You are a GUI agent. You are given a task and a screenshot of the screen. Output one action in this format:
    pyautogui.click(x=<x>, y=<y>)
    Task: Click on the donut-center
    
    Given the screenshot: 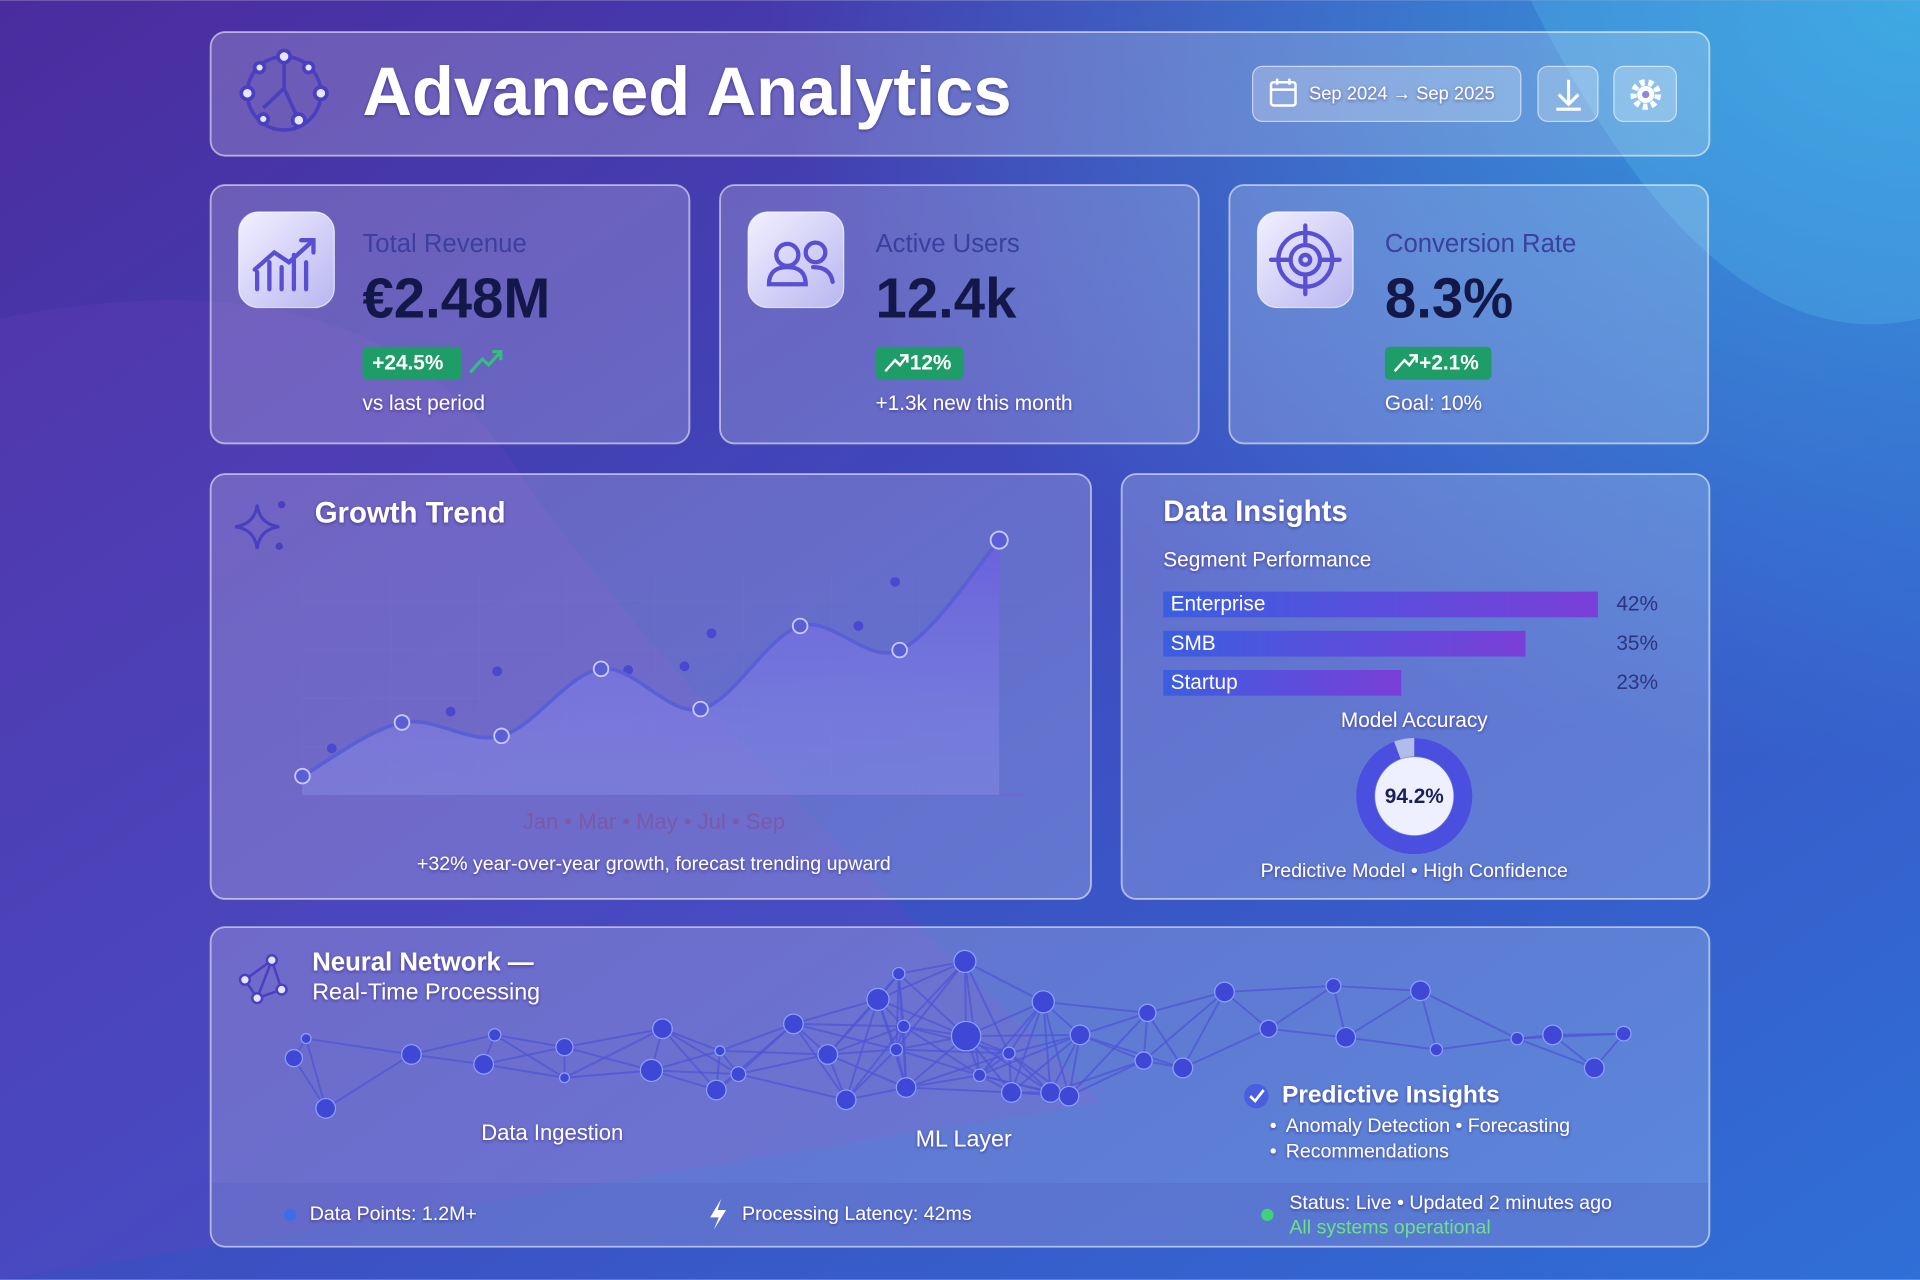 What is the action you would take?
    pyautogui.click(x=1414, y=796)
    